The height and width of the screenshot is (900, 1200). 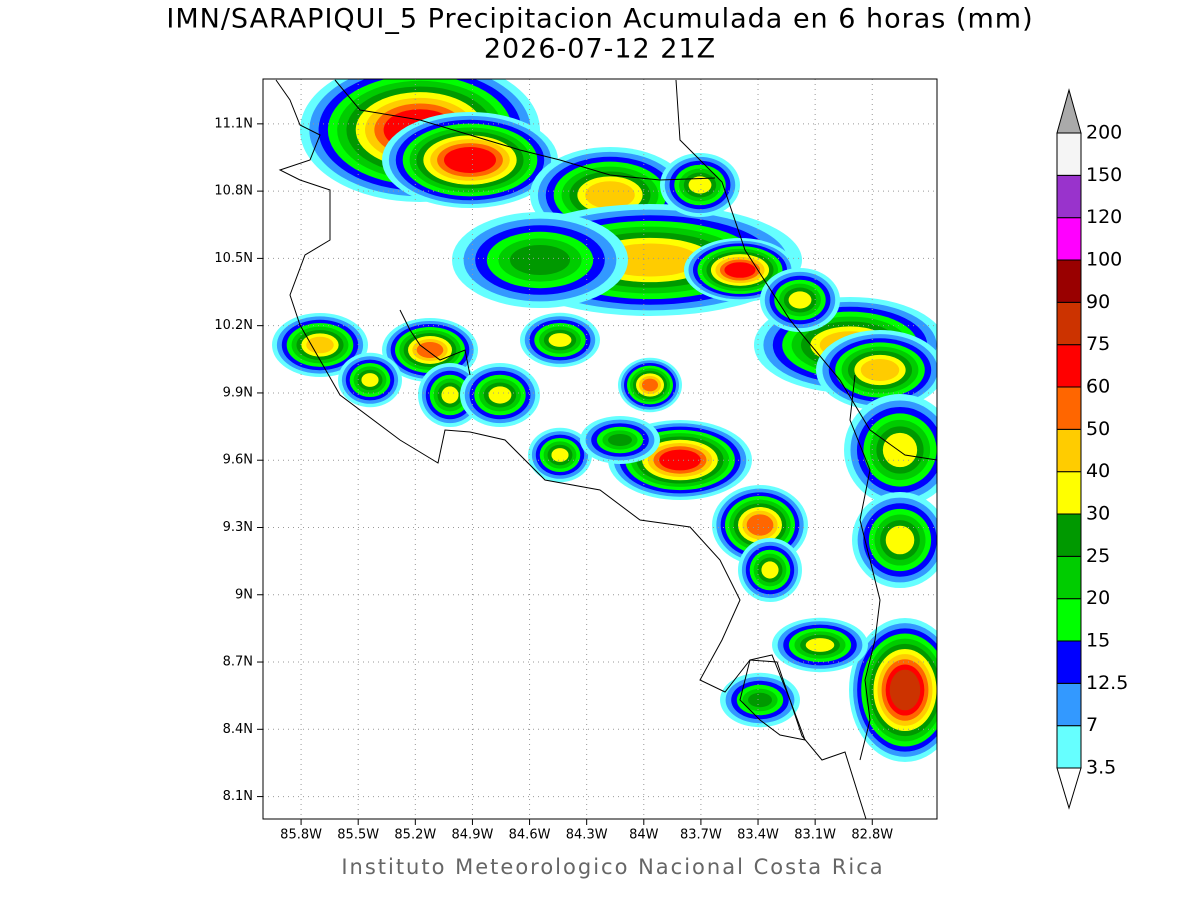 What do you see at coordinates (1104, 133) in the screenshot?
I see `colorbar-label: 200` at bounding box center [1104, 133].